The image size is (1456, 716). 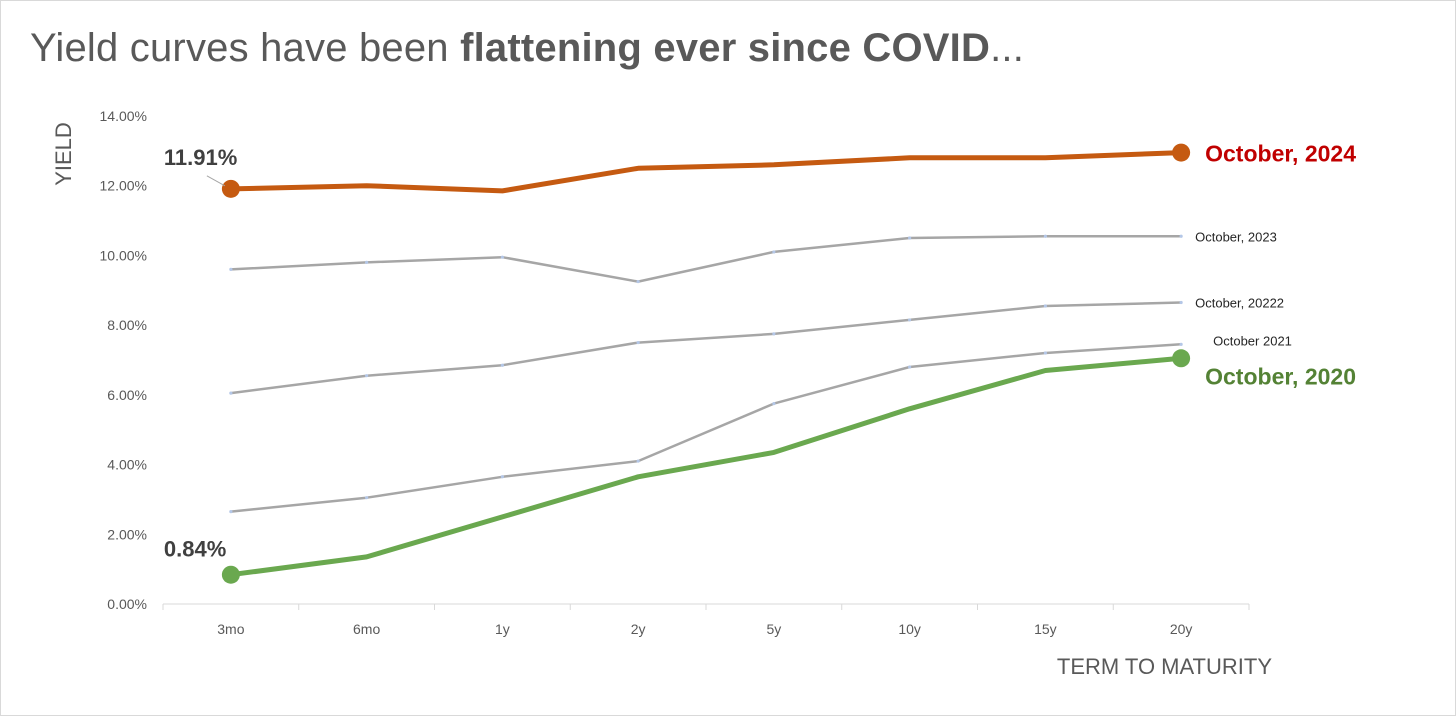 What do you see at coordinates (123, 186) in the screenshot?
I see `y-tick-label: 12.00%` at bounding box center [123, 186].